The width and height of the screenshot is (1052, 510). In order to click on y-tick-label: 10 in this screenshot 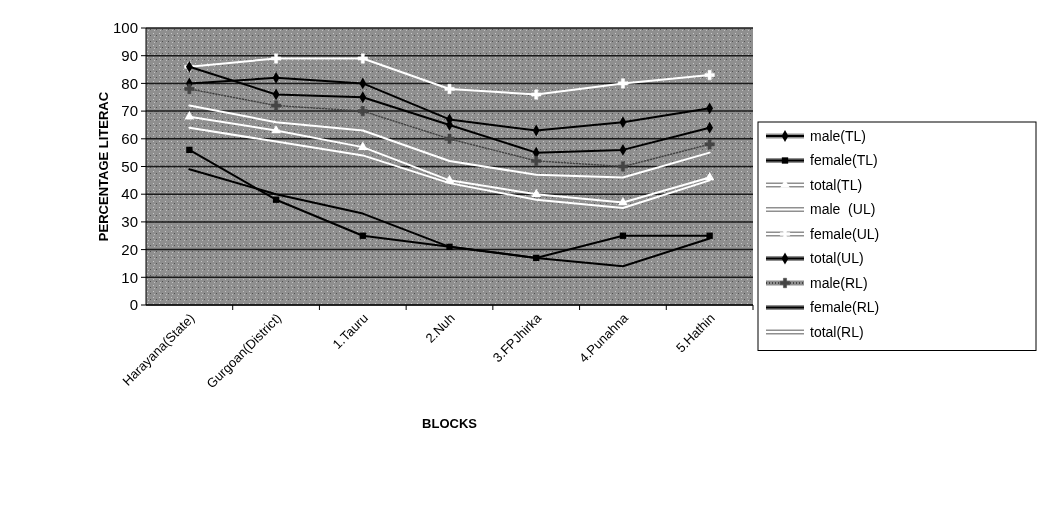, I will do `click(129, 277)`.